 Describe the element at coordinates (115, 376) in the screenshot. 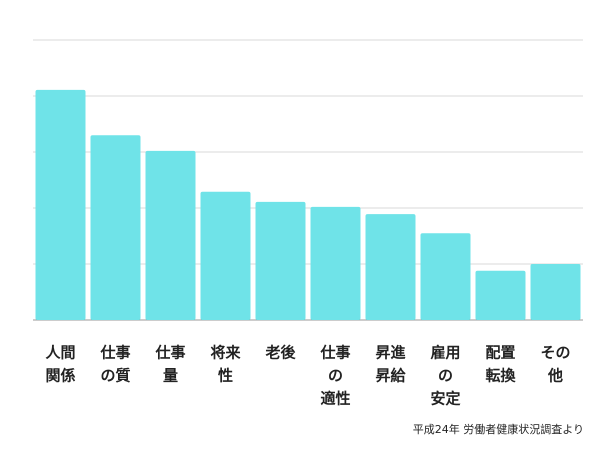

I see `x-tick-label: の質` at that location.